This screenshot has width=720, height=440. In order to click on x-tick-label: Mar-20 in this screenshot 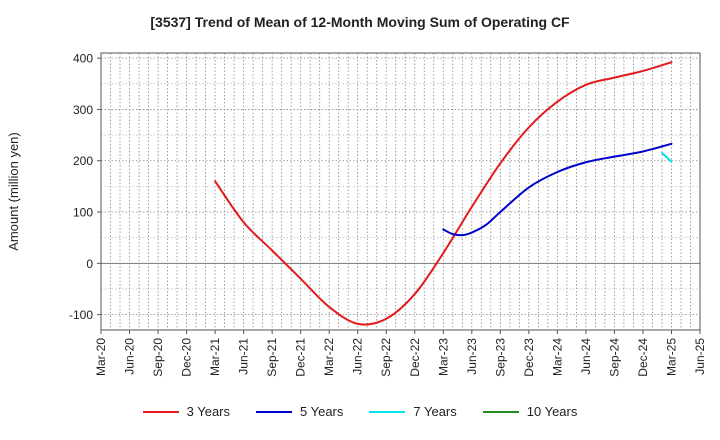, I will do `click(101, 357)`.